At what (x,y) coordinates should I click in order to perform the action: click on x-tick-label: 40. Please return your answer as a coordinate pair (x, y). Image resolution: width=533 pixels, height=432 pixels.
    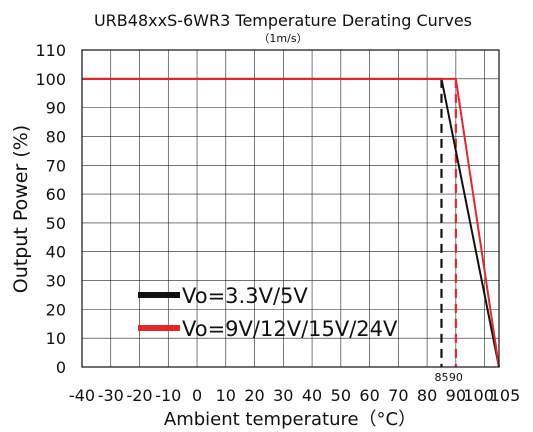
    Looking at the image, I should click on (312, 395).